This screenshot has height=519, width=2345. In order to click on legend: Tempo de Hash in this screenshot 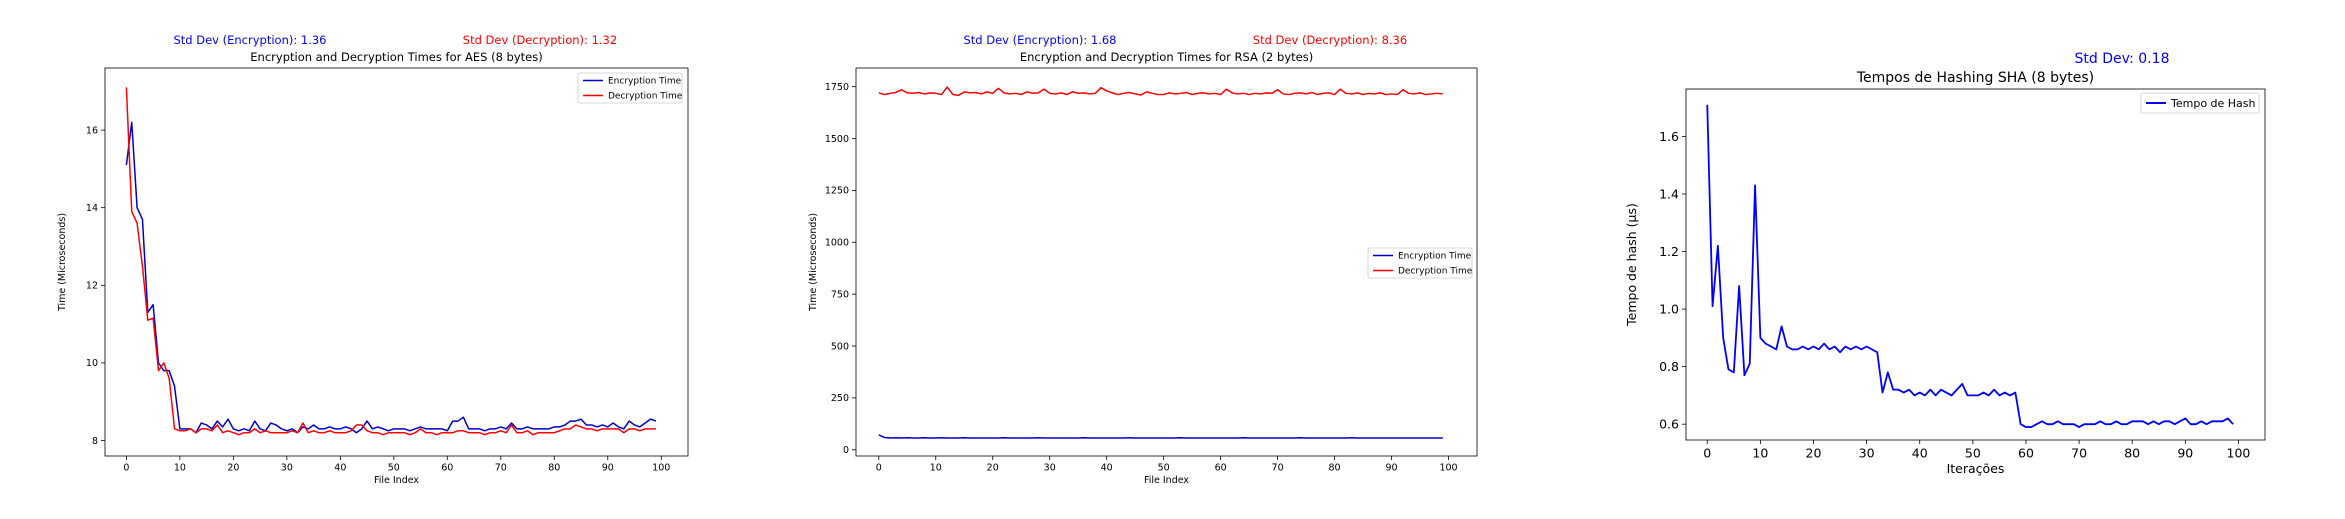, I will do `click(2200, 103)`.